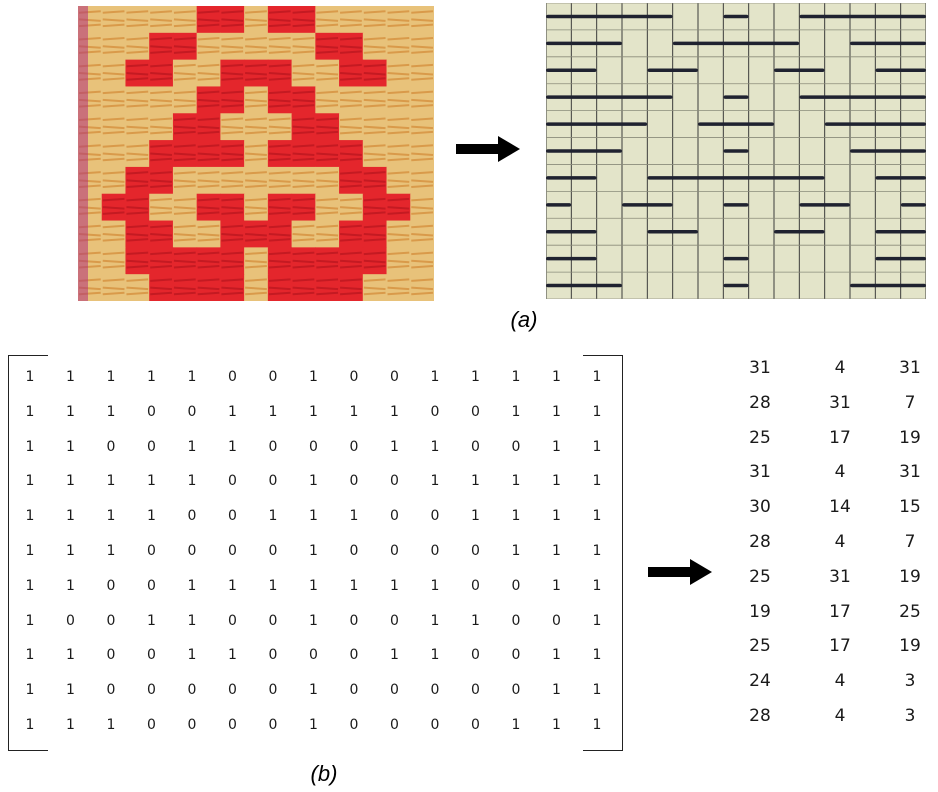 The image size is (938, 792). I want to click on result-cell: 25, so click(910, 611).